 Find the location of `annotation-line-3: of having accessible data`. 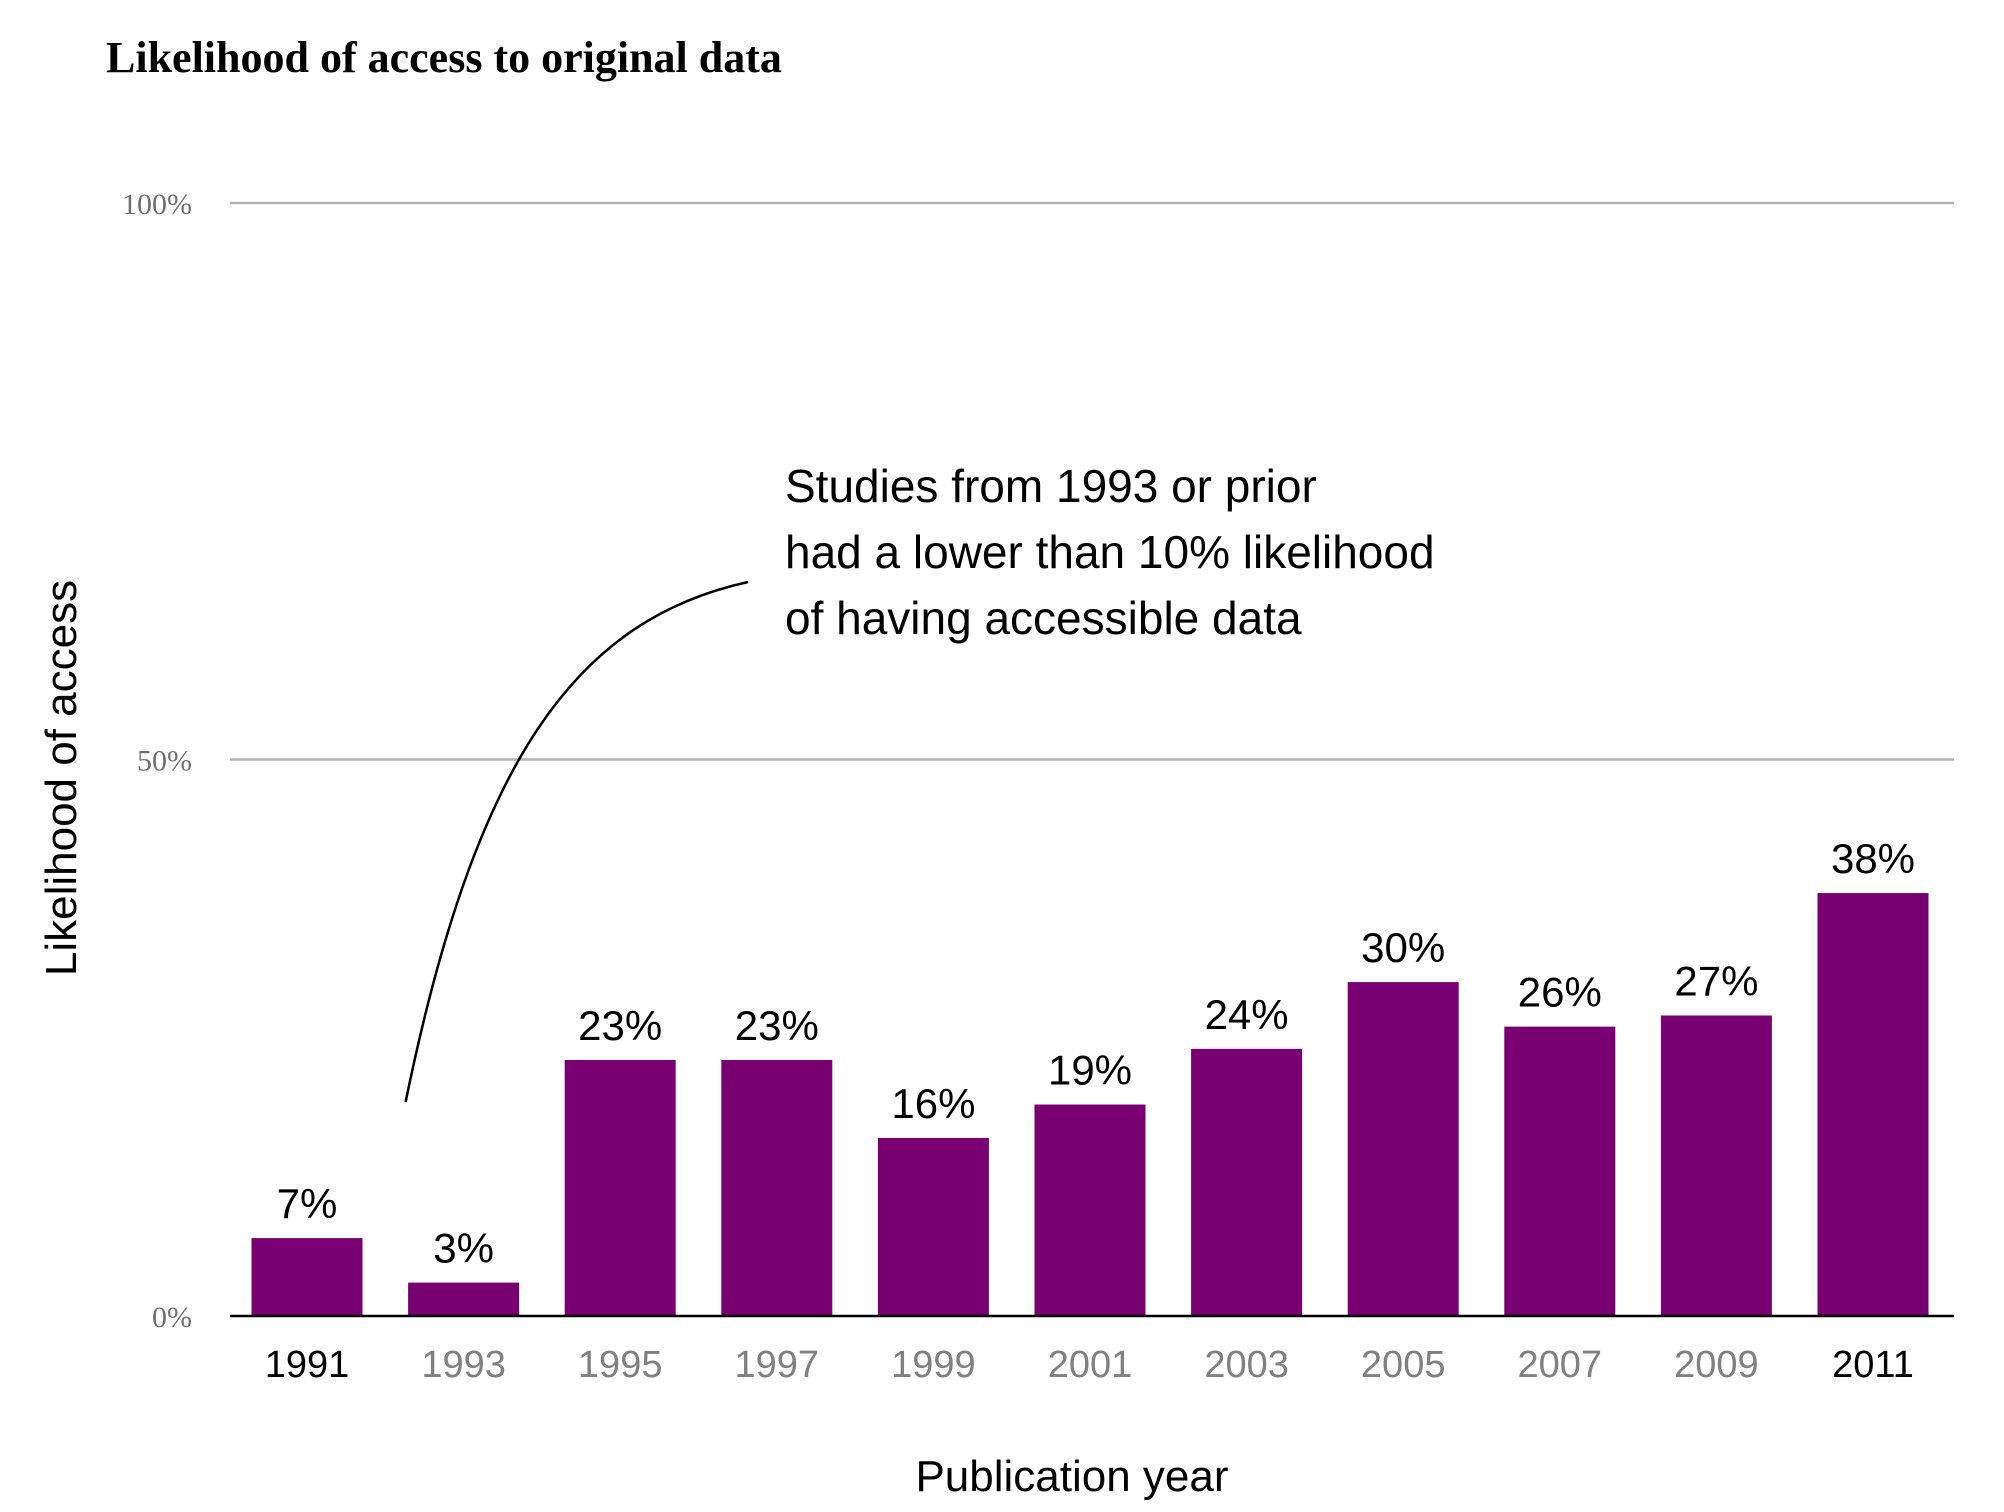

annotation-line-3: of having accessible data is located at coordinates (1043, 618).